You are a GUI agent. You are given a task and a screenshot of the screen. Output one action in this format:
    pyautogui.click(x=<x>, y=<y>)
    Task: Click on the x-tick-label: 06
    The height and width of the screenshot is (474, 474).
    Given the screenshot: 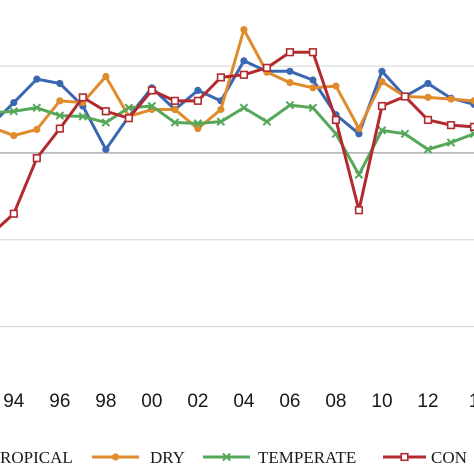 What is the action you would take?
    pyautogui.click(x=289, y=401)
    